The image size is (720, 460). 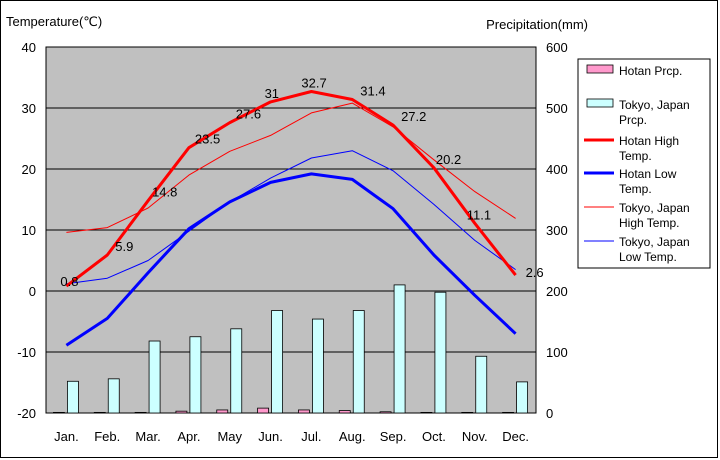 I want to click on left-tick-label: 30, so click(x=29, y=108).